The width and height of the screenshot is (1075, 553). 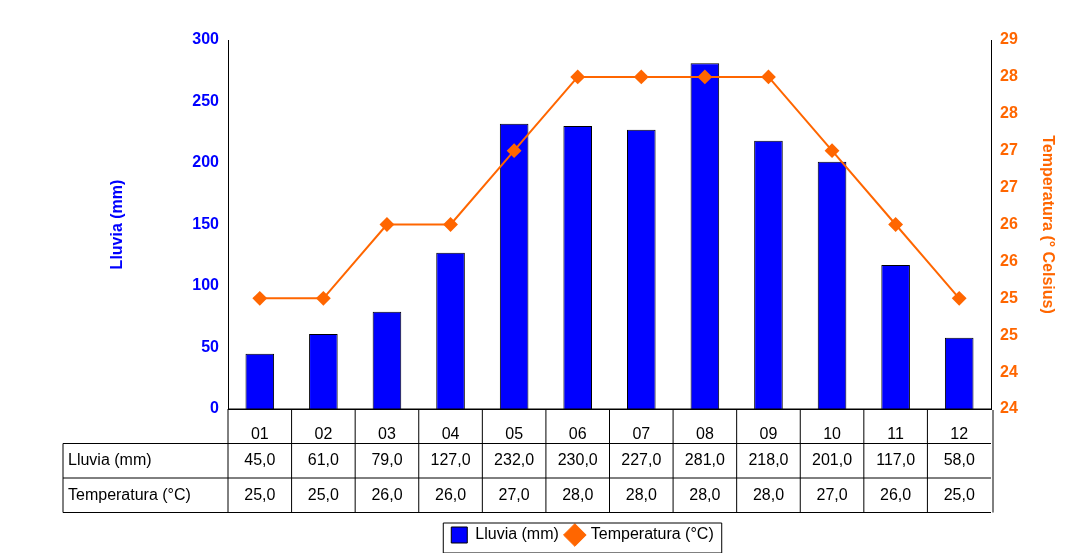 What do you see at coordinates (959, 460) in the screenshot?
I see `data-label: 58,0` at bounding box center [959, 460].